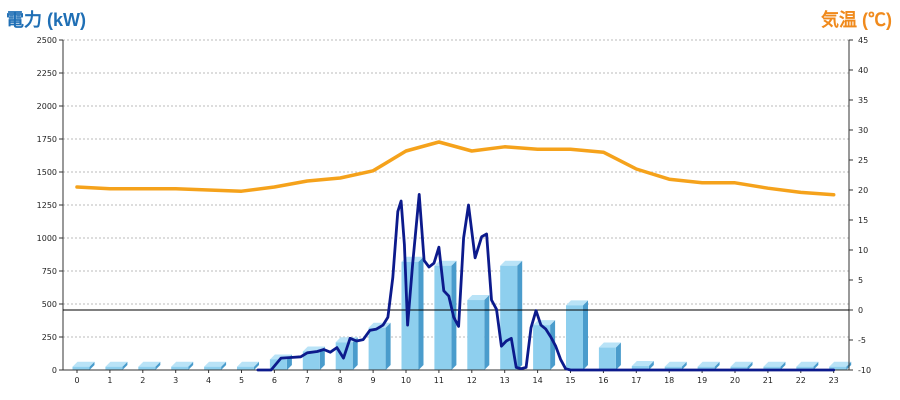  What do you see at coordinates (570, 380) in the screenshot?
I see `x-tick-label: 15` at bounding box center [570, 380].